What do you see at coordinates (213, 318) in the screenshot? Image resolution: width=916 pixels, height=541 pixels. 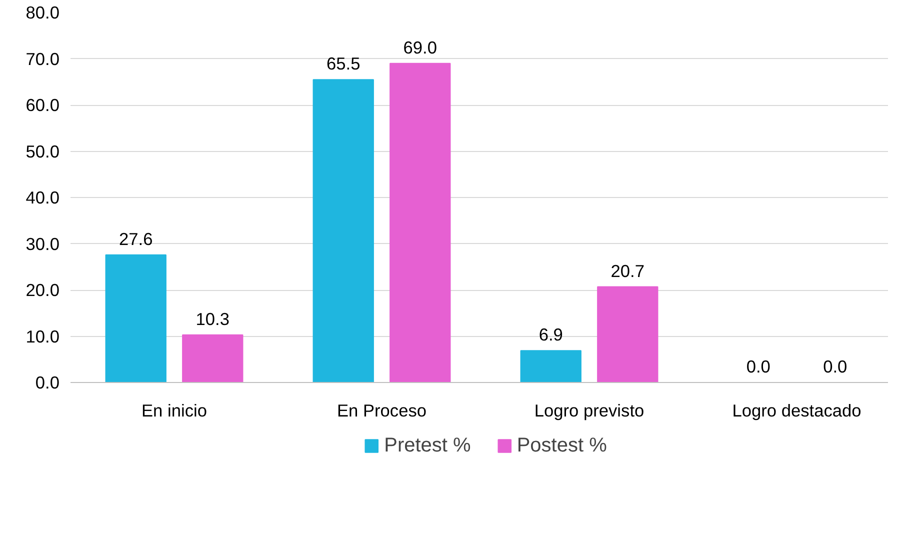 I see `data-label: 10.3` at bounding box center [213, 318].